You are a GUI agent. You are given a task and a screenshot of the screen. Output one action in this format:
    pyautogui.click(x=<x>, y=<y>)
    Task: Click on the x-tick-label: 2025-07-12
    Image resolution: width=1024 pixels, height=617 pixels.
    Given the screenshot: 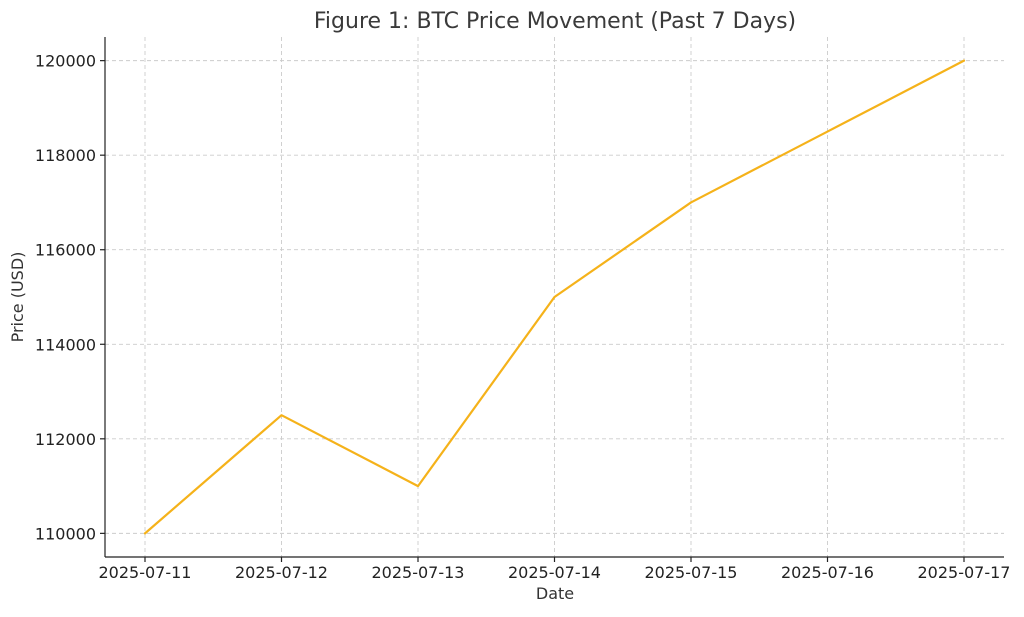 What is the action you would take?
    pyautogui.click(x=281, y=572)
    